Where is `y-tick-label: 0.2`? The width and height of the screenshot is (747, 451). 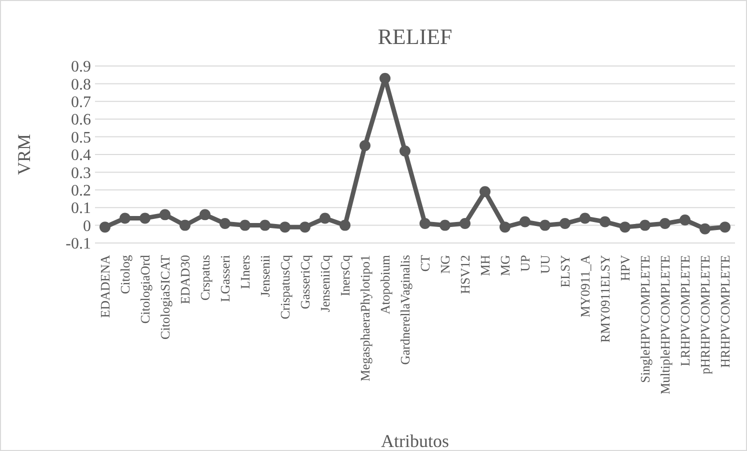
y-tick-label: 0.2 is located at coordinates (81, 191).